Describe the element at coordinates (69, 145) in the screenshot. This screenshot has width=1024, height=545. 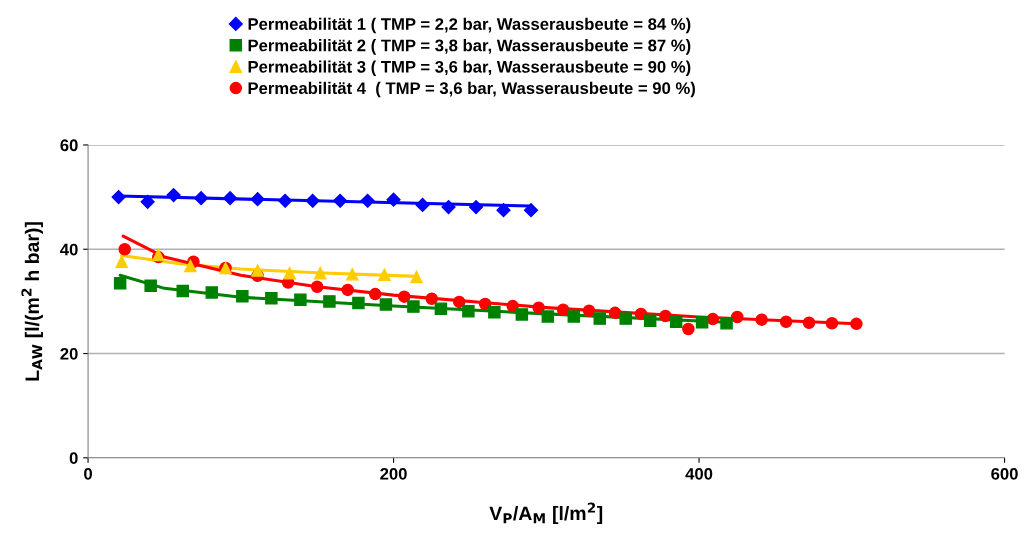
I see `y-tick-label: 60` at that location.